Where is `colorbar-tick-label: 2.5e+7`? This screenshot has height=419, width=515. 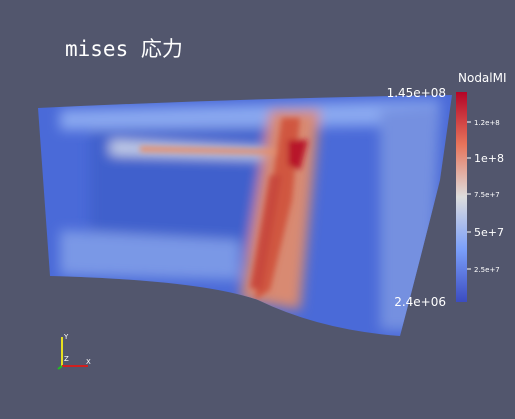 colorbar-tick-label: 2.5e+7 is located at coordinates (487, 270).